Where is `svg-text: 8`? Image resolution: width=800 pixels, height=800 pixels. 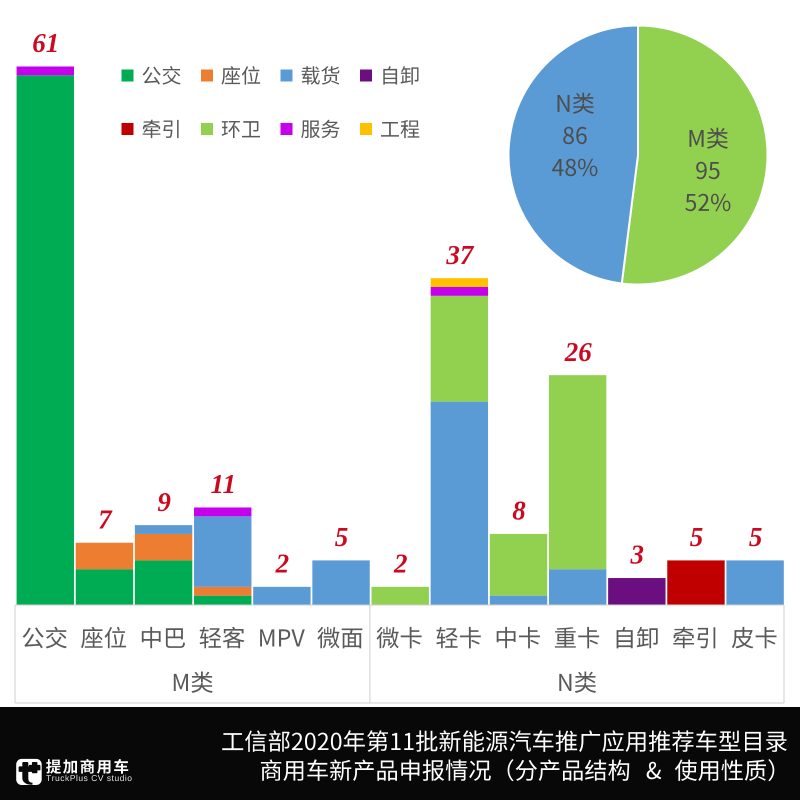 svg-text: 8 is located at coordinates (519, 511).